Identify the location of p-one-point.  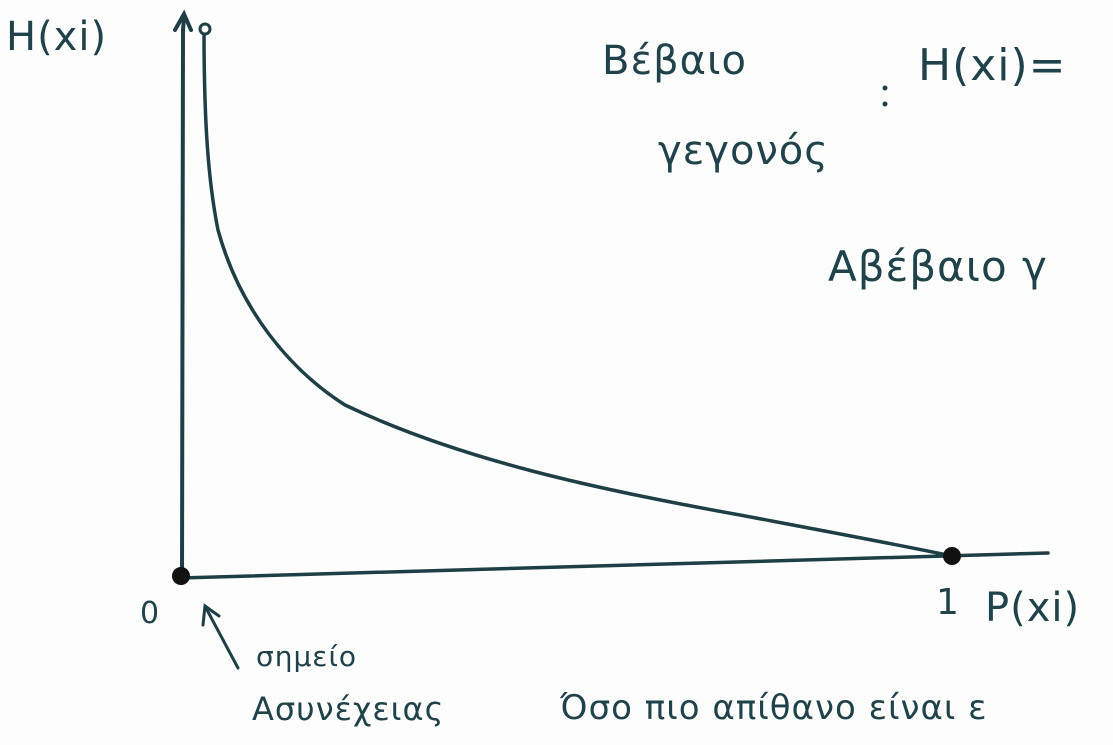
(952, 556).